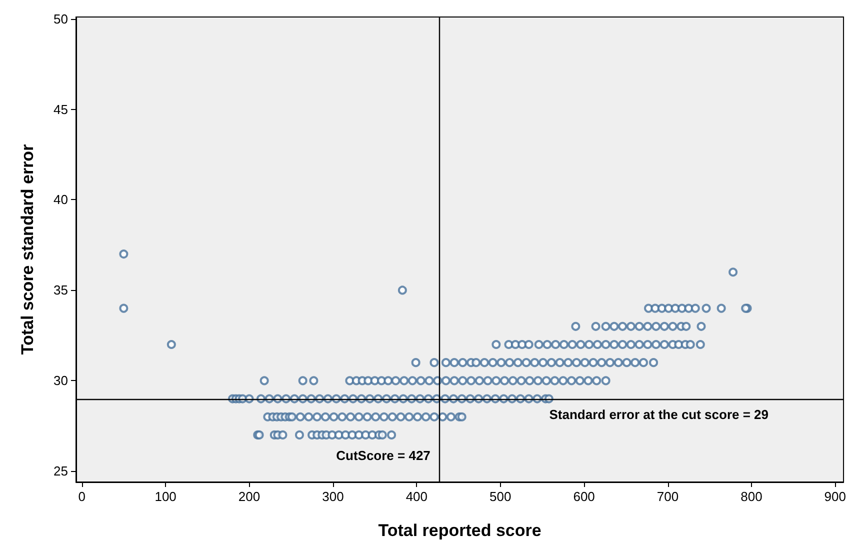 This screenshot has width=849, height=544. I want to click on y-tick-label: 40, so click(61, 200).